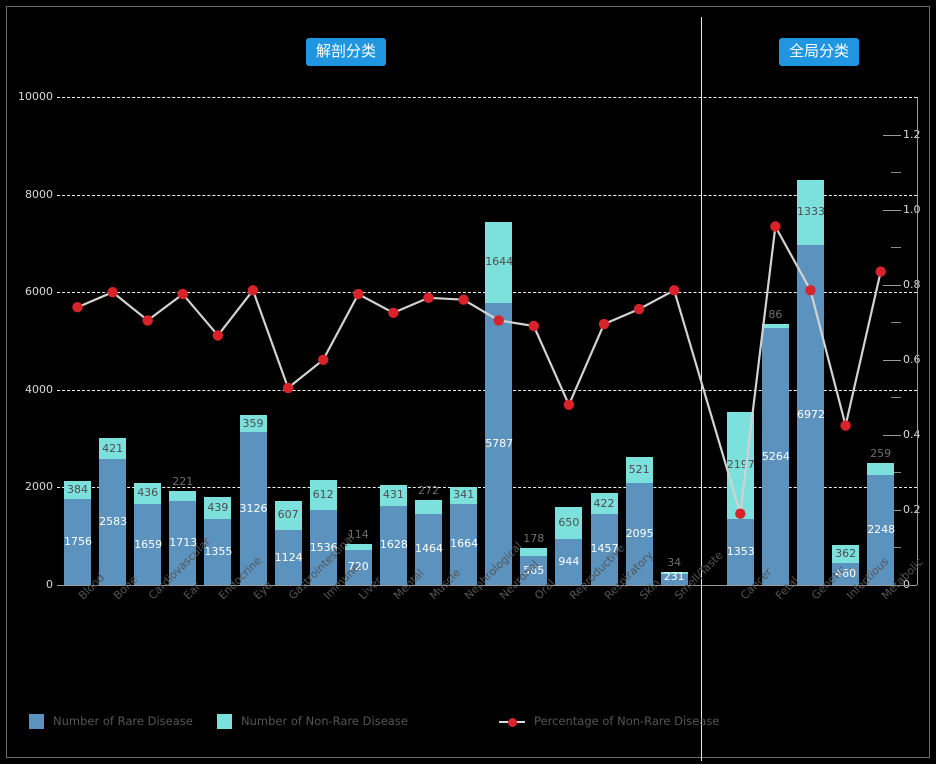 The image size is (936, 764). I want to click on stacked-bar: 1756 384, so click(78, 532).